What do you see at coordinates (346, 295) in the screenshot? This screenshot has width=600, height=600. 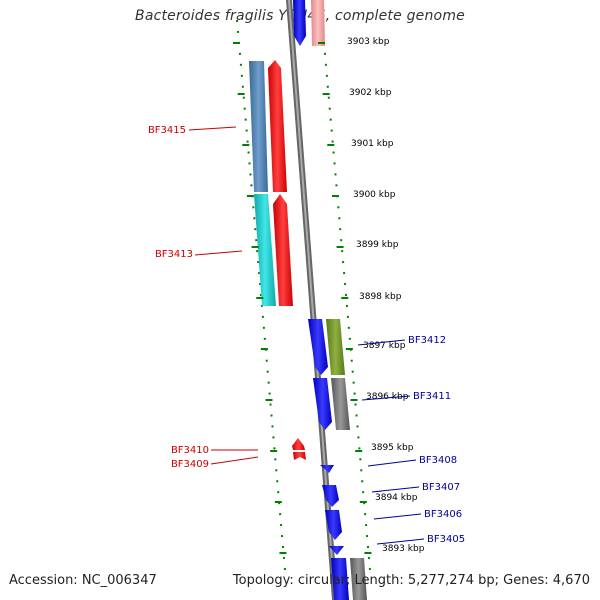 I see `right-dotted-axis` at bounding box center [346, 295].